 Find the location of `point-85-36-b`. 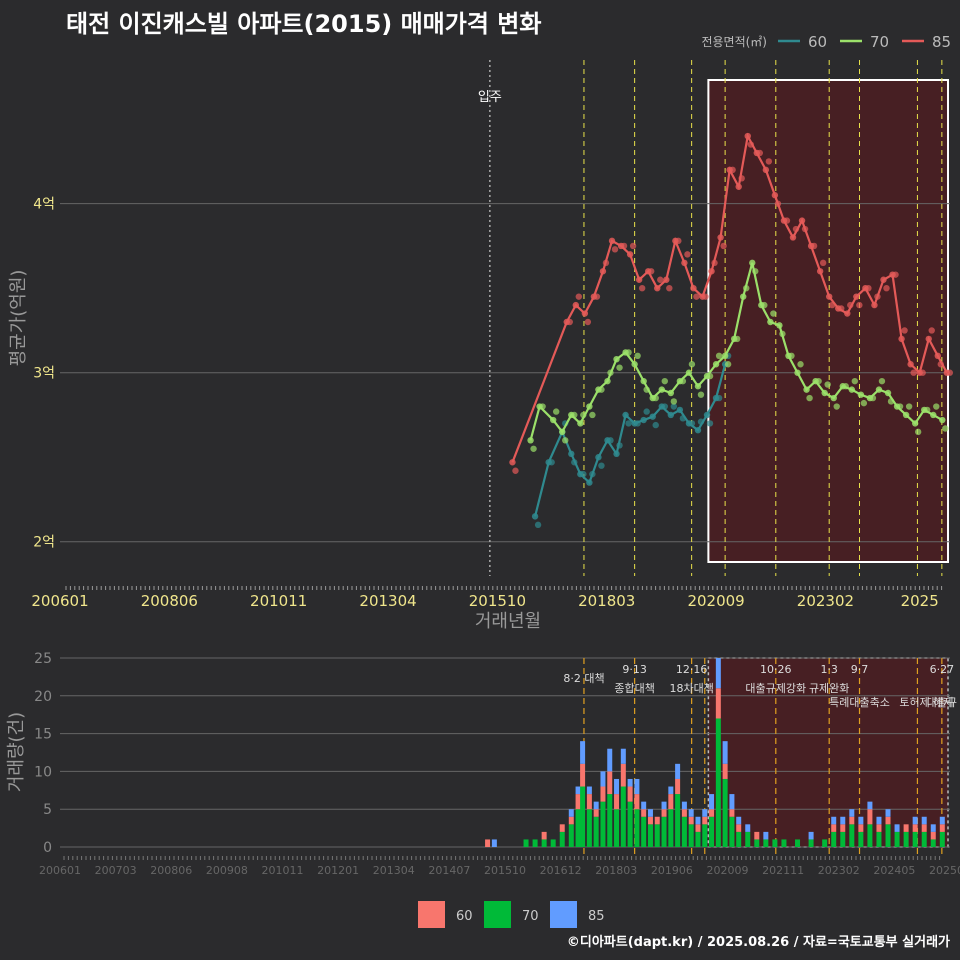

point-85-36-b is located at coordinates (886, 288).